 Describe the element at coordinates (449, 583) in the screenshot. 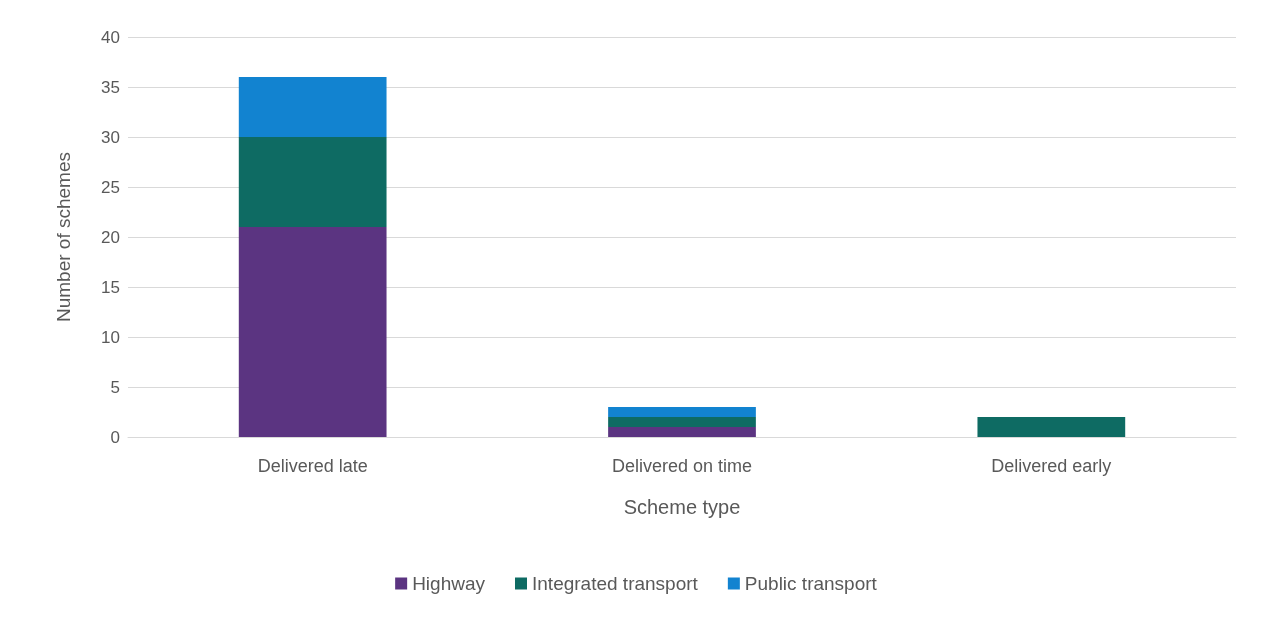

I see `legend-label: Highway` at that location.